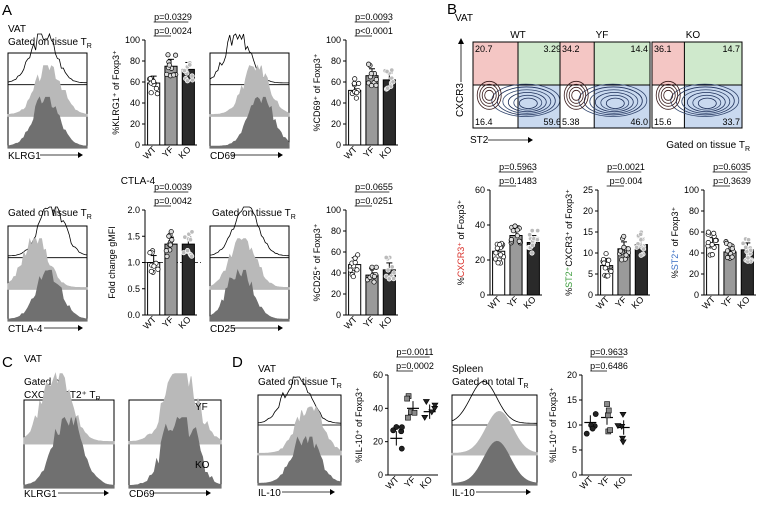  Describe the element at coordinates (116, 92) in the screenshot. I see `y-axis-label: %KLRG1⁺ of Foxp3⁺` at that location.